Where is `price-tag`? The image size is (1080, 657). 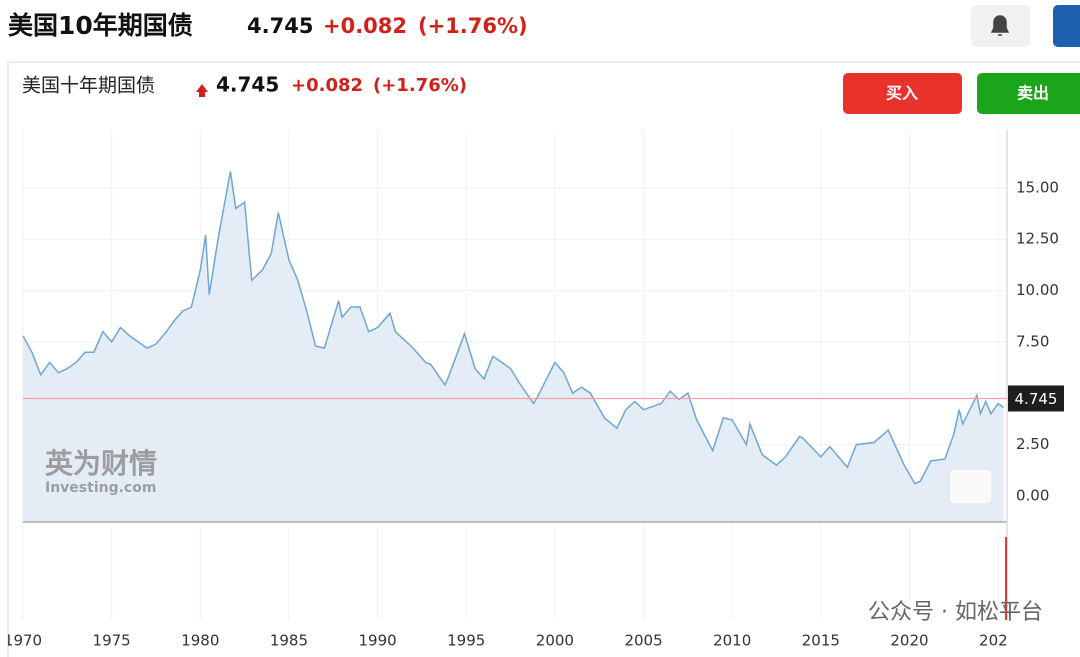 price-tag is located at coordinates (1036, 398).